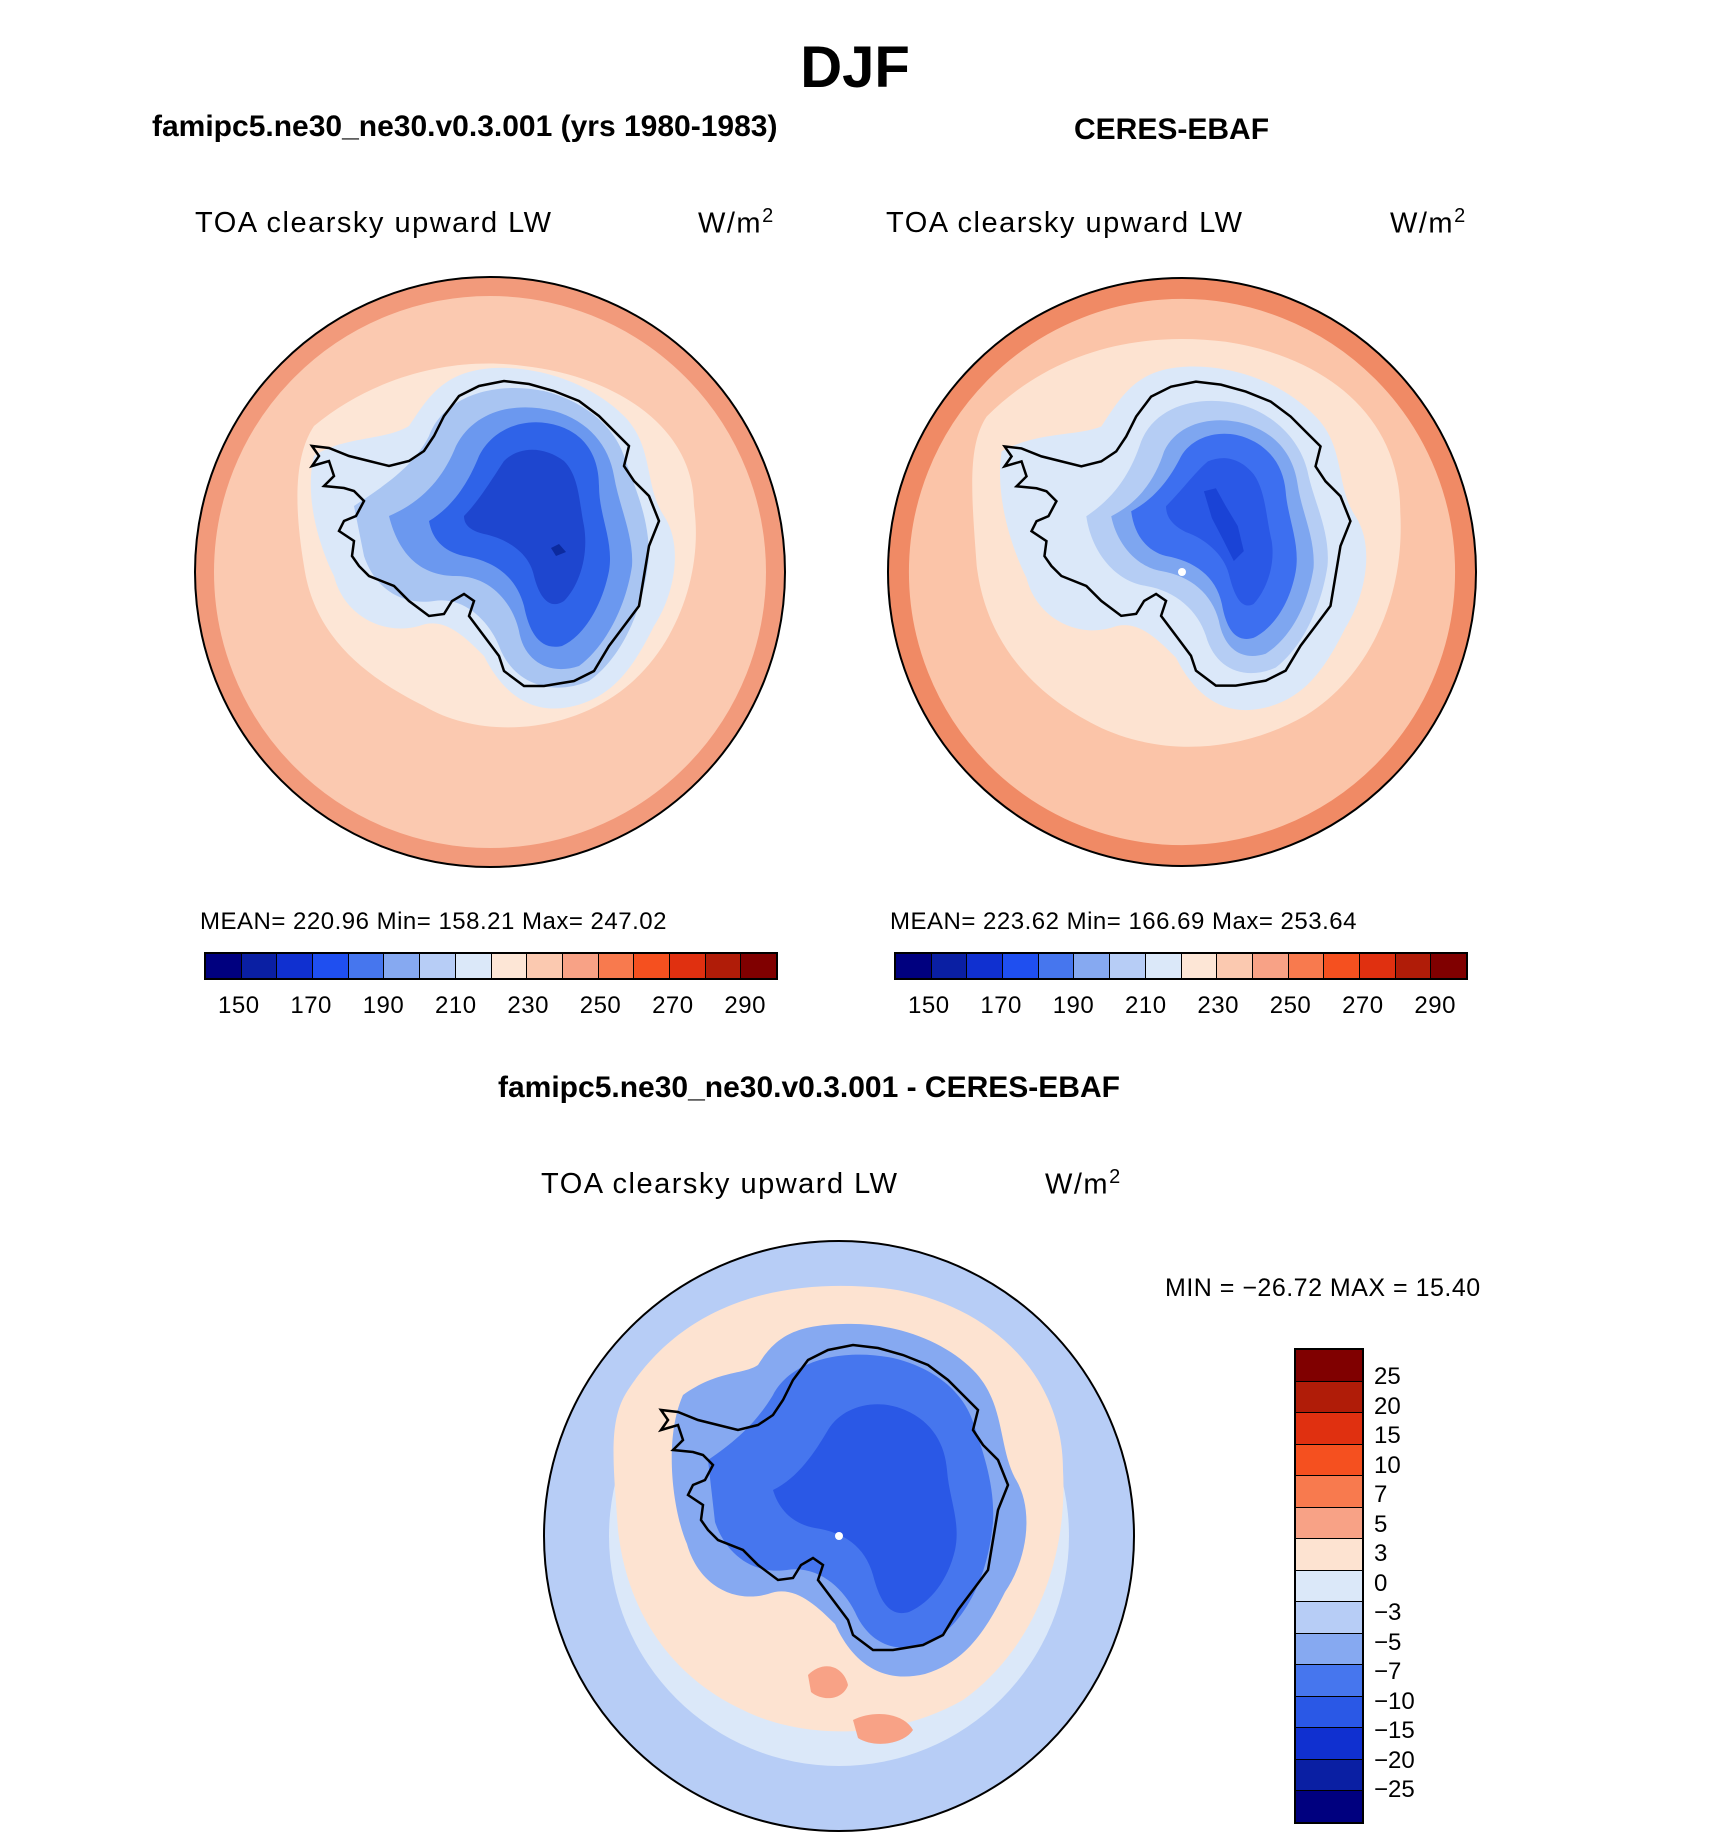  What do you see at coordinates (865, 1509) in the screenshot?
I see `diff-map-core` at bounding box center [865, 1509].